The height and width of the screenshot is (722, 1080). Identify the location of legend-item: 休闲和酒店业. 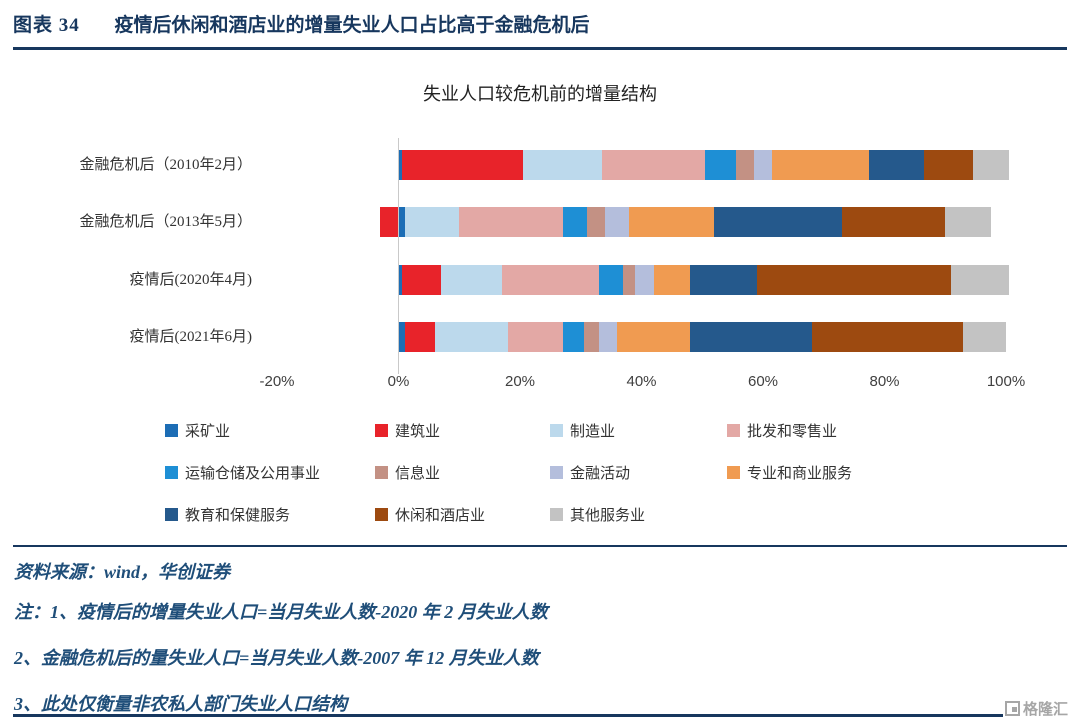
(462, 514).